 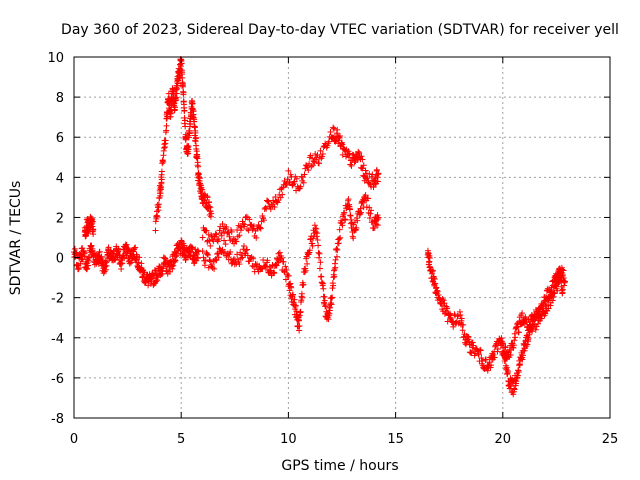 What do you see at coordinates (55, 239) in the screenshot?
I see `y-tick-labels: -8 -6 -4 -2 0 2 4 6 8 10` at bounding box center [55, 239].